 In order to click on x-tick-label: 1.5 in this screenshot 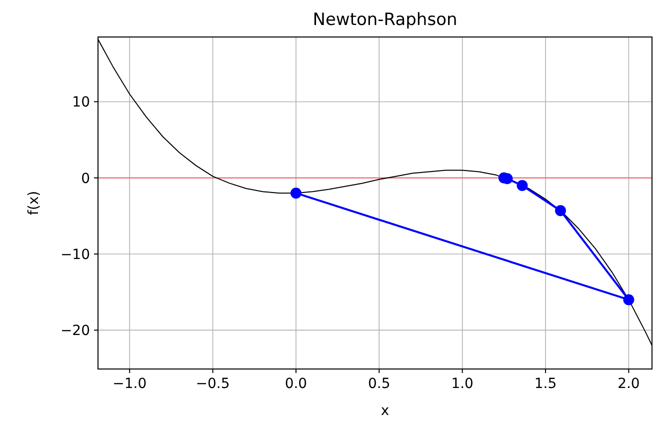, I will do `click(545, 384)`.